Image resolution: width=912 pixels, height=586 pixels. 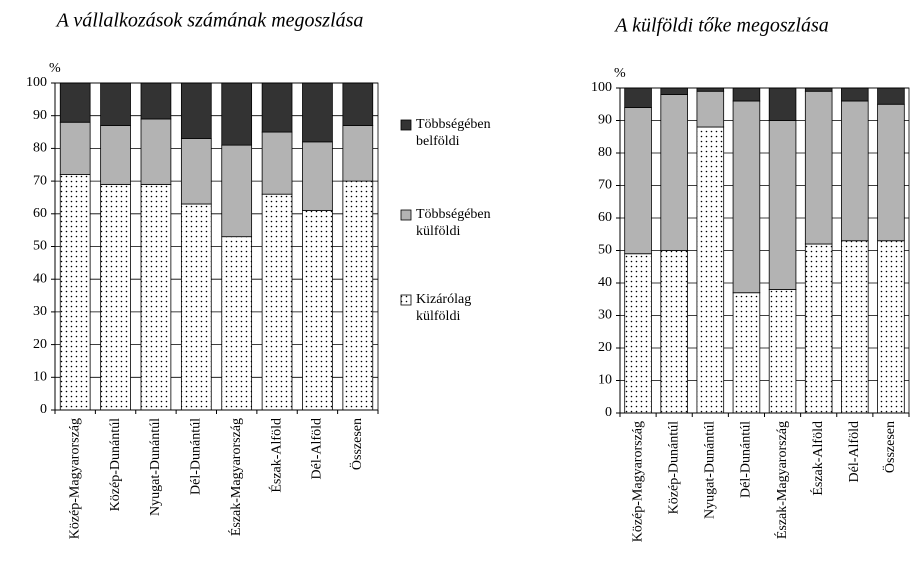 I want to click on legend-label: Kizárólag külföldi, so click(x=444, y=308).